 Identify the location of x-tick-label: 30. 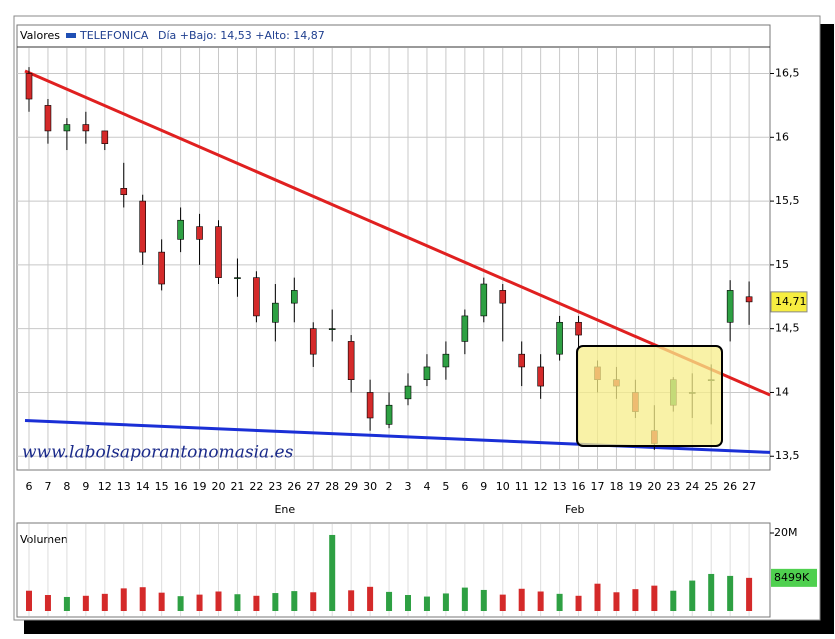
(370, 486).